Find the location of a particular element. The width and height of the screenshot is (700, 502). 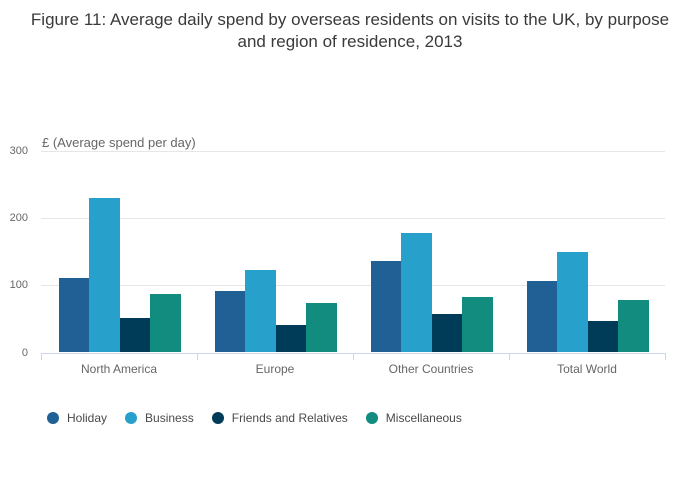

bar-business-total-world is located at coordinates (572, 302).